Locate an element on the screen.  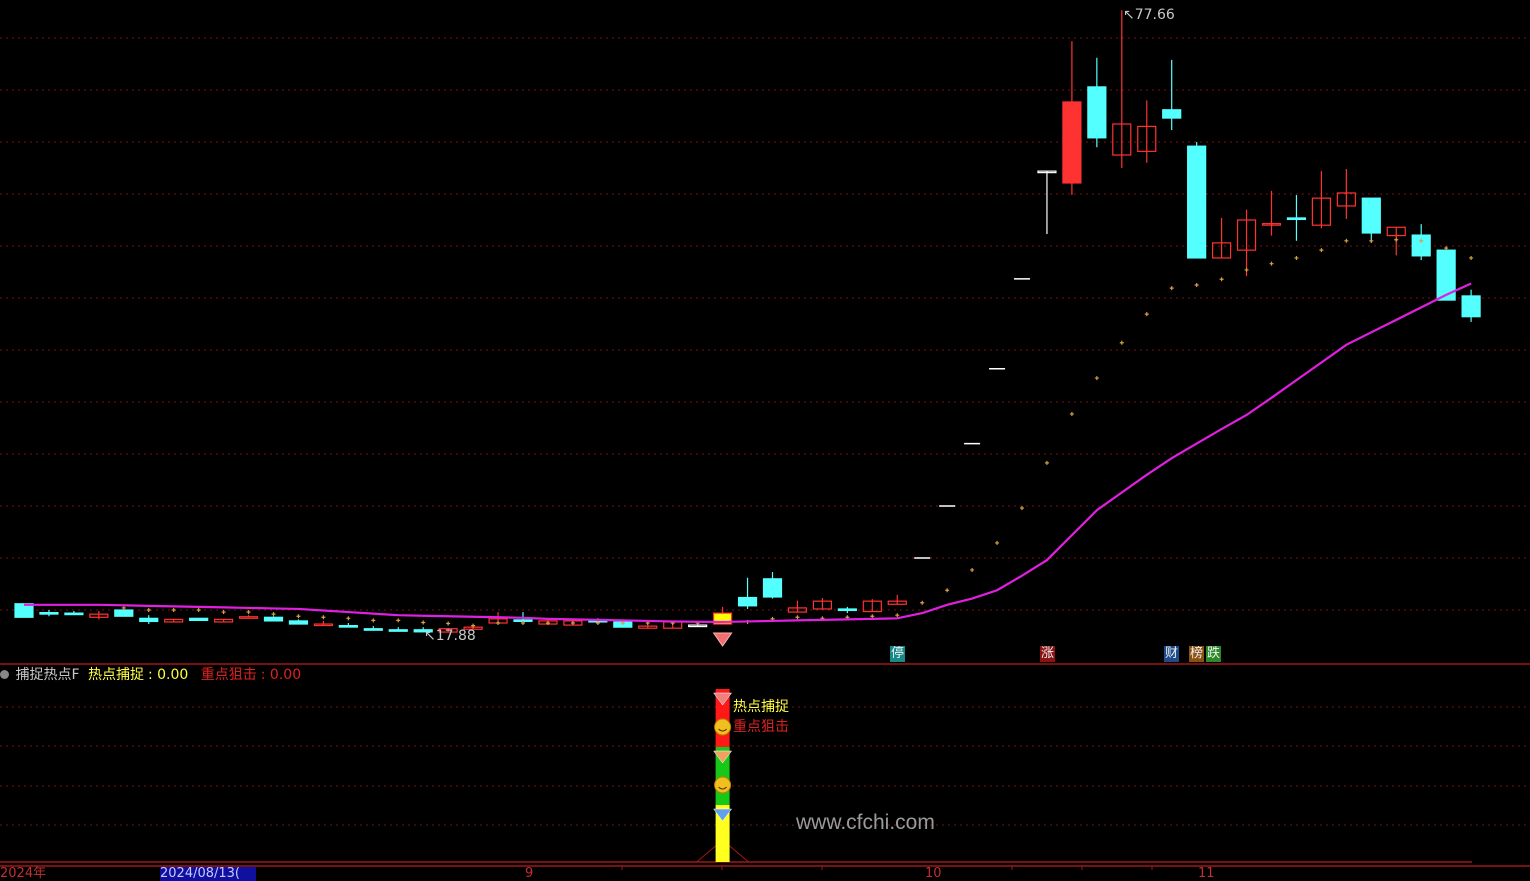
axis-cursor-date: 2024/08/13( is located at coordinates (208, 874).